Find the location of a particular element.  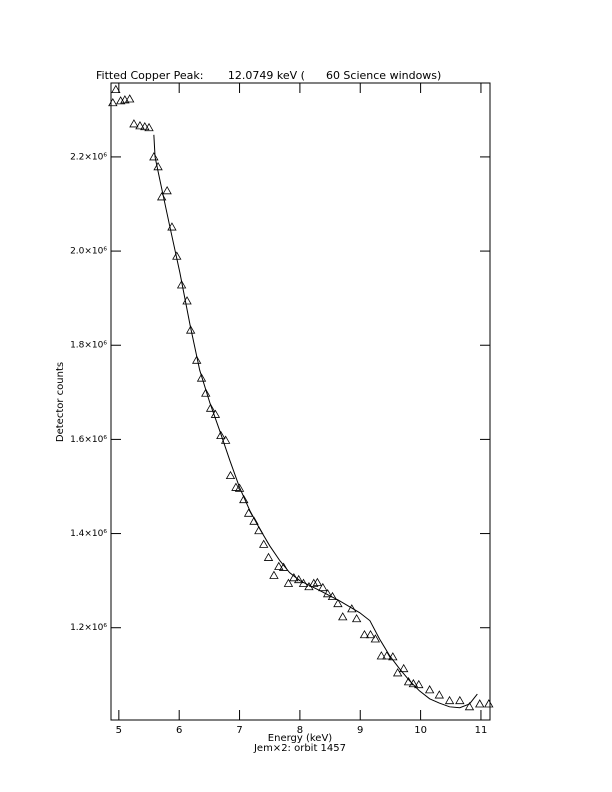

x-tick-label: 11 is located at coordinates (481, 730).